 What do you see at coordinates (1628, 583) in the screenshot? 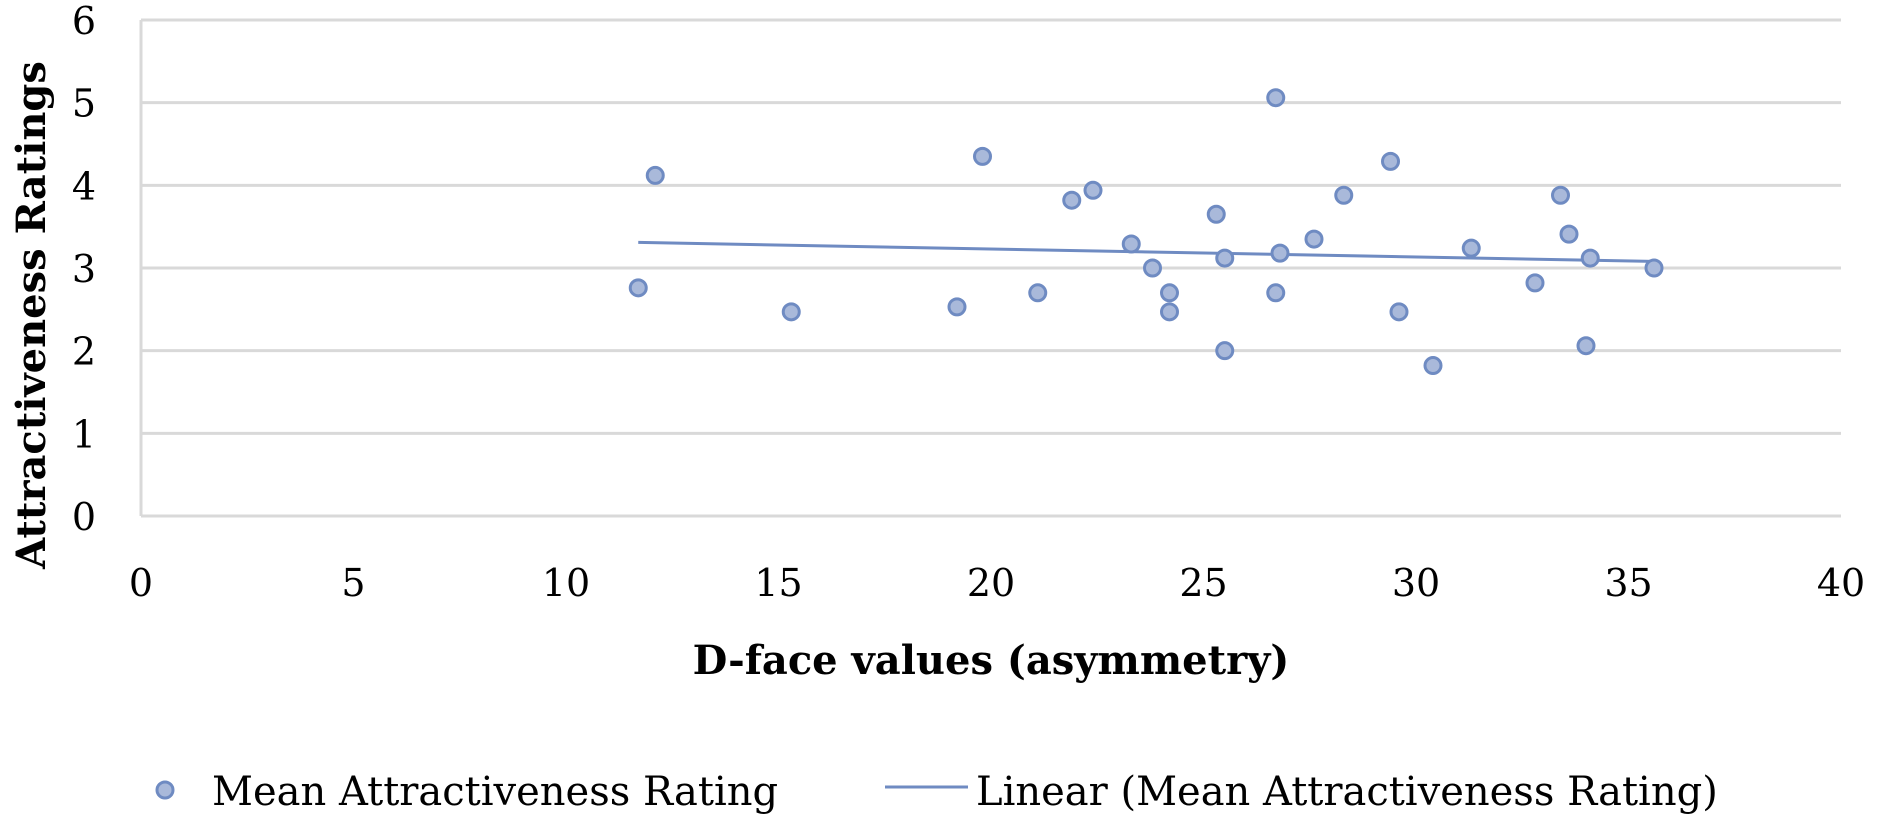
I see `x-tick-label: 35` at bounding box center [1628, 583].